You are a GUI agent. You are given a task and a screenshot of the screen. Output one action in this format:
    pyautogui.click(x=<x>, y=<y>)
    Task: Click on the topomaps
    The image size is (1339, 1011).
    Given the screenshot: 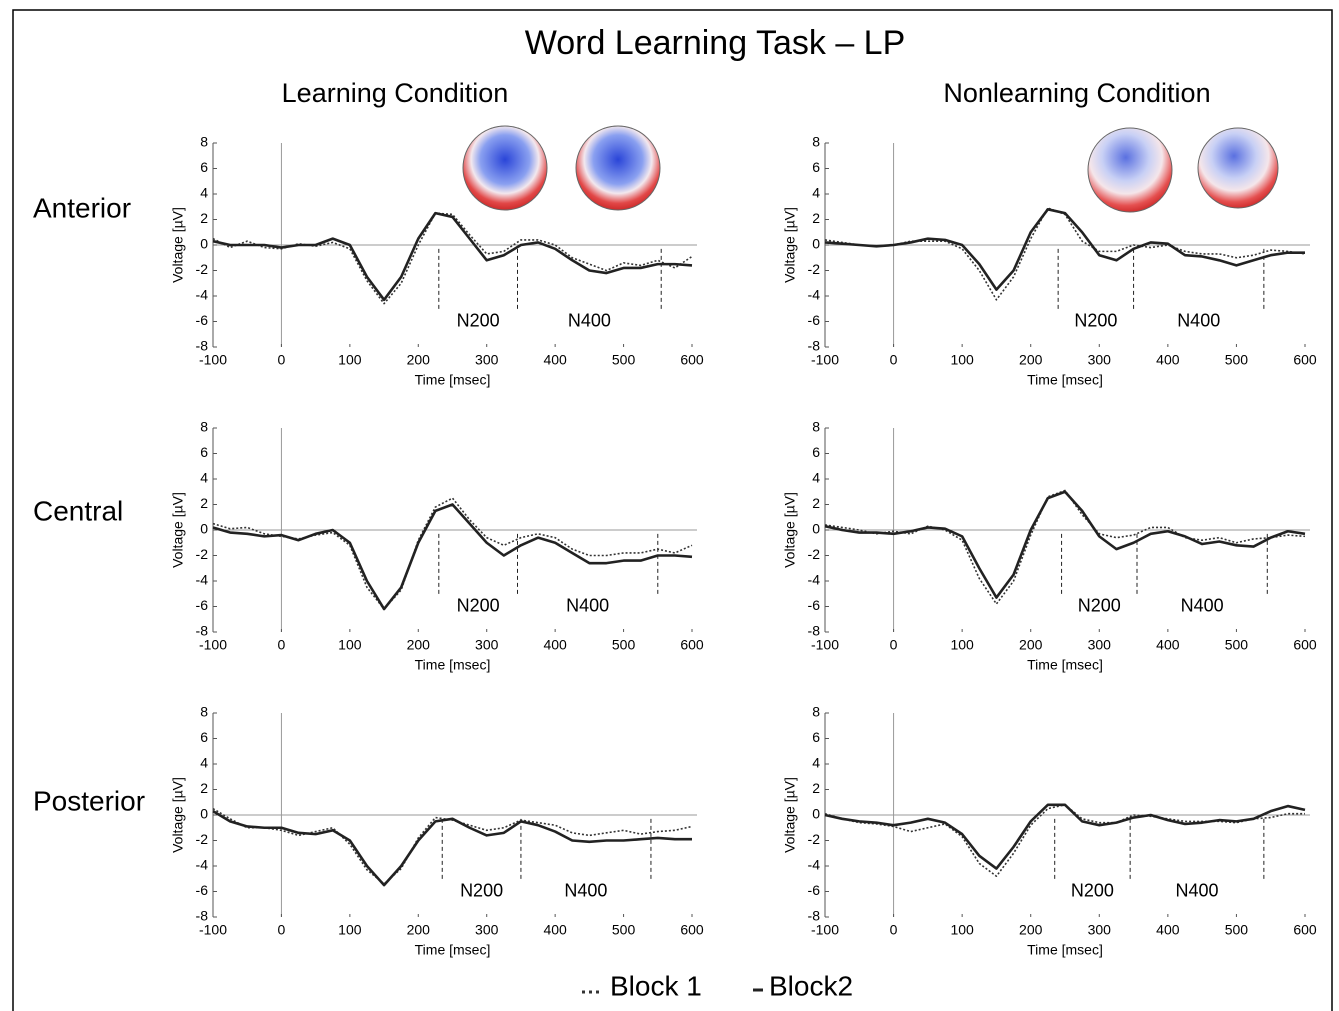 What is the action you would take?
    pyautogui.click(x=870, y=169)
    